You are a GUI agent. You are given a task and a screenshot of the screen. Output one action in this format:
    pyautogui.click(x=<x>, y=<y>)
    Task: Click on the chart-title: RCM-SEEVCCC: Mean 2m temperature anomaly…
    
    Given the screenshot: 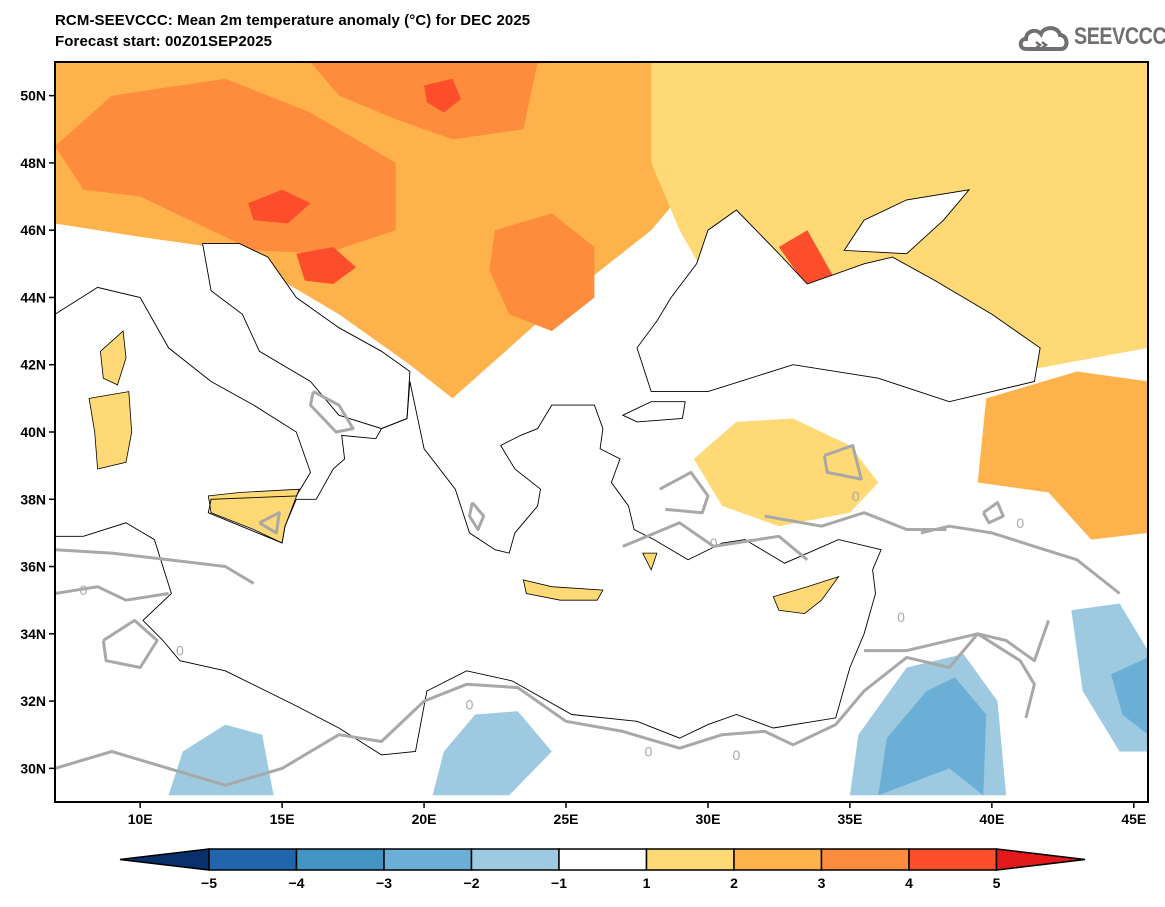 What is the action you would take?
    pyautogui.click(x=293, y=20)
    